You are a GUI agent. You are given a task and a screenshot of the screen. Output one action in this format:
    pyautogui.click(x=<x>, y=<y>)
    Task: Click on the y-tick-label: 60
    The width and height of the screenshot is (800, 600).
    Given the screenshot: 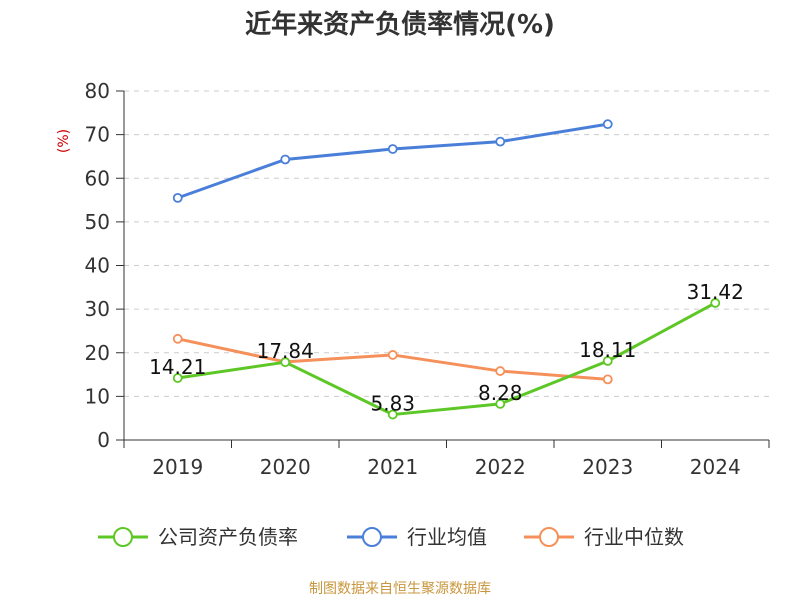 What is the action you would take?
    pyautogui.click(x=97, y=178)
    